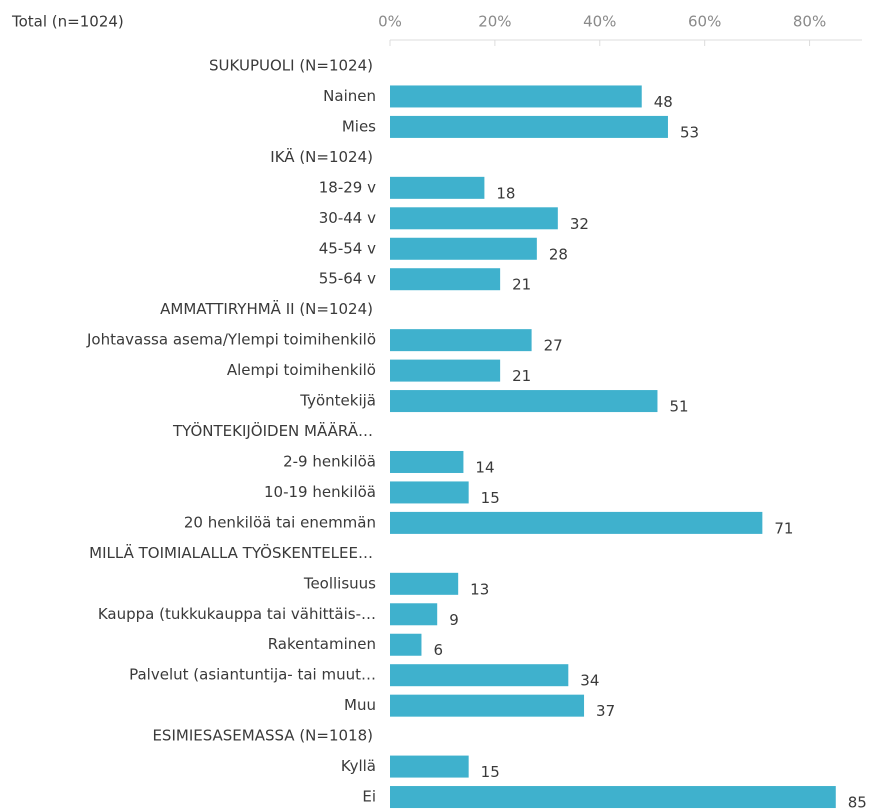 The height and width of the screenshot is (809, 876). What do you see at coordinates (347, 279) in the screenshot?
I see `category-label: 55-64 v` at bounding box center [347, 279].